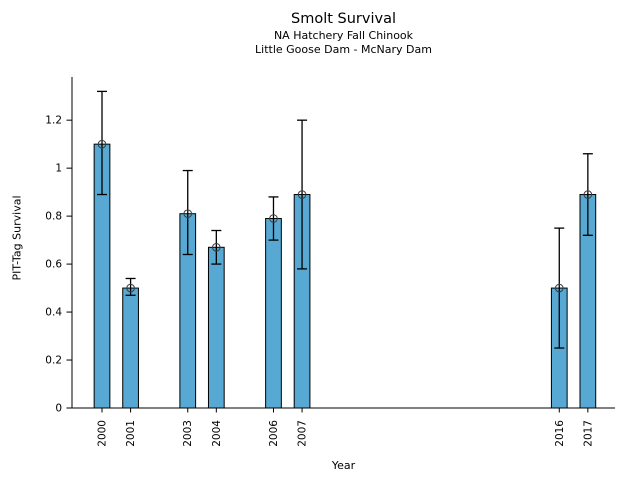 The width and height of the screenshot is (640, 480). Describe the element at coordinates (303, 433) in the screenshot. I see `x-tick-label-2007: 2007` at that location.